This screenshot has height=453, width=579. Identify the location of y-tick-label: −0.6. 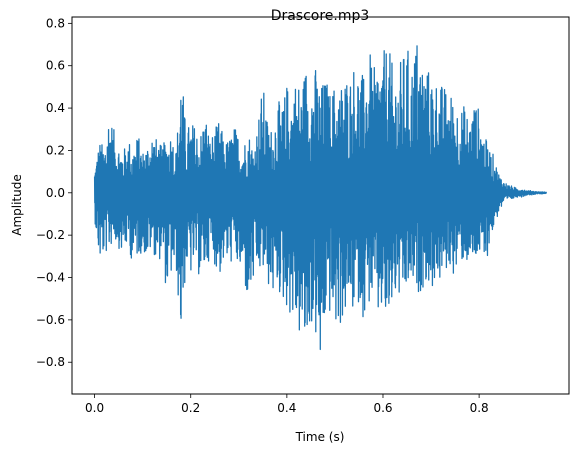
(50, 320).